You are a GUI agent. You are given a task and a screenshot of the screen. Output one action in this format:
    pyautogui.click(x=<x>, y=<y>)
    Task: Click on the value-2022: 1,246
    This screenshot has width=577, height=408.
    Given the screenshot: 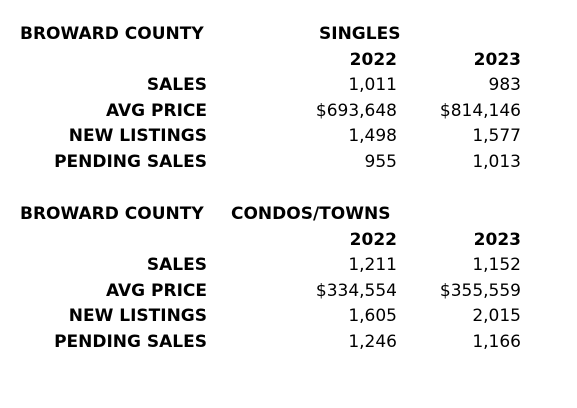 What is the action you would take?
    pyautogui.click(x=372, y=342)
    